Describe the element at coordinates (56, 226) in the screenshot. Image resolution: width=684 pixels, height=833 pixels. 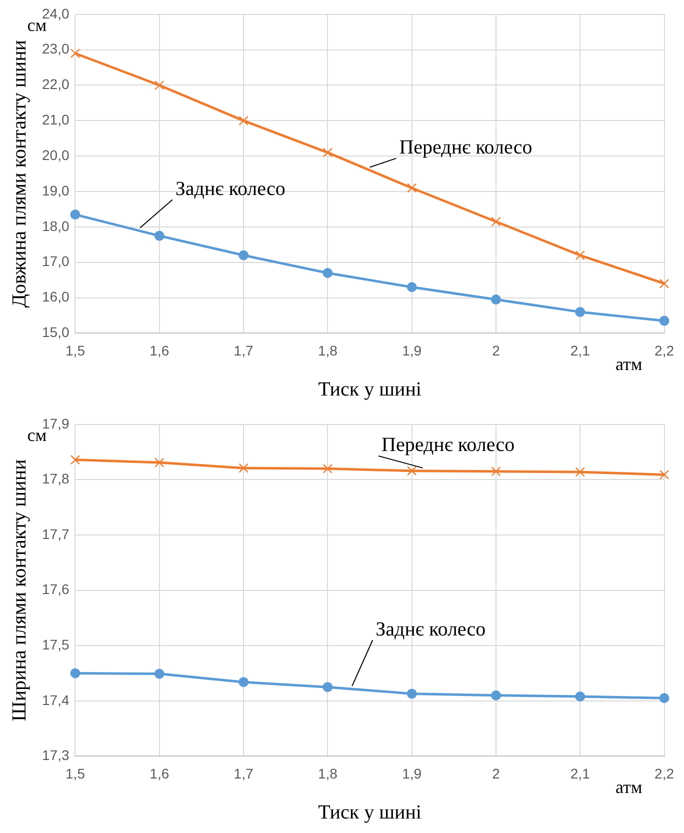
I see `y-tick-label: 18,0` at that location.